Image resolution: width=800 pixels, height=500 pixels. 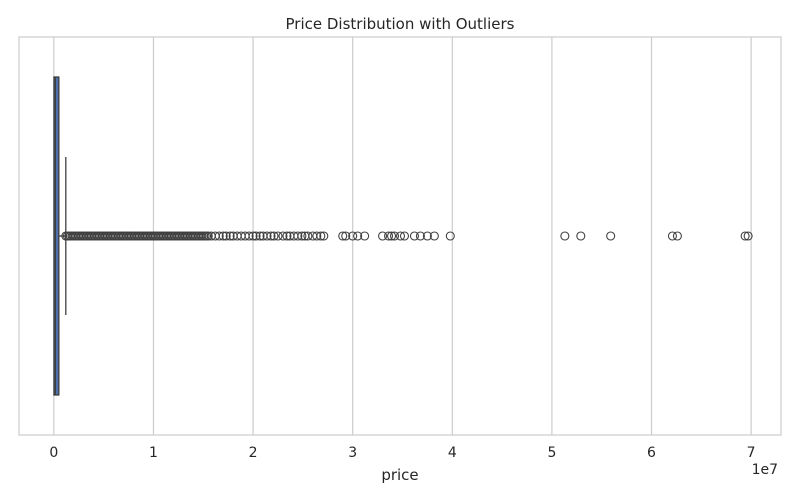 What do you see at coordinates (53, 453) in the screenshot?
I see `x-tick-label: 0` at bounding box center [53, 453].